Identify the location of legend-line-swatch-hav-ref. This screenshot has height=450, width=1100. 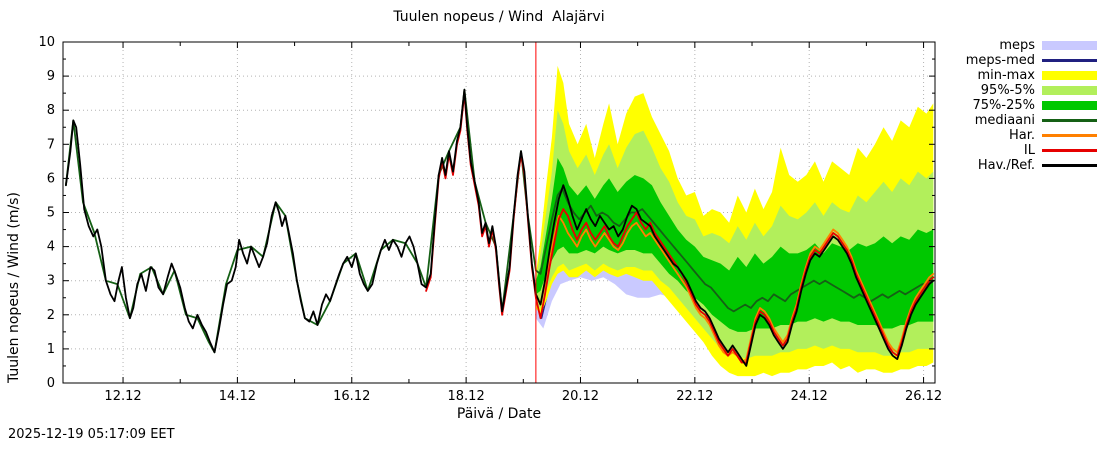
(1069, 165).